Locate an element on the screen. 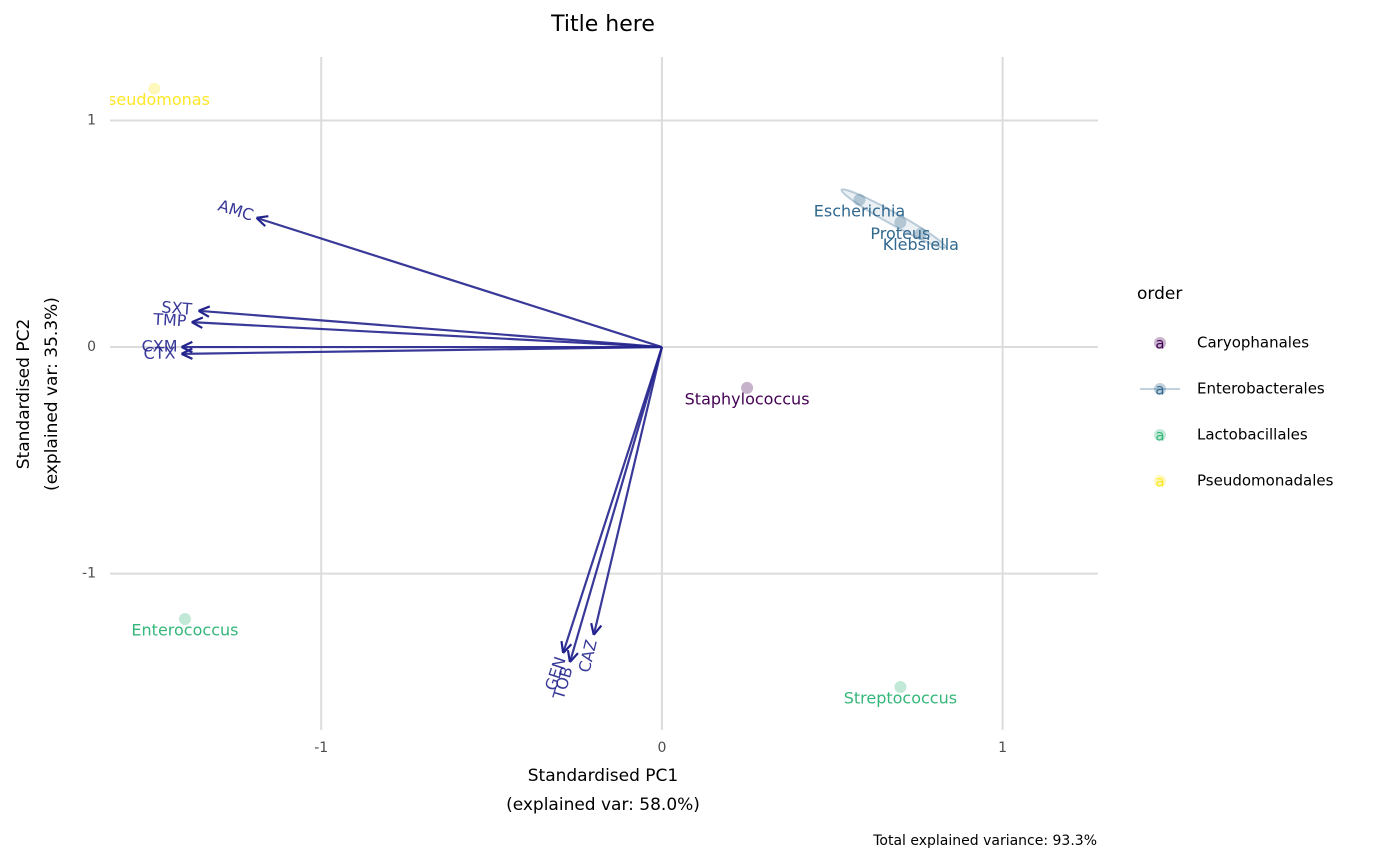  y-tick-label: 0 is located at coordinates (91, 347).